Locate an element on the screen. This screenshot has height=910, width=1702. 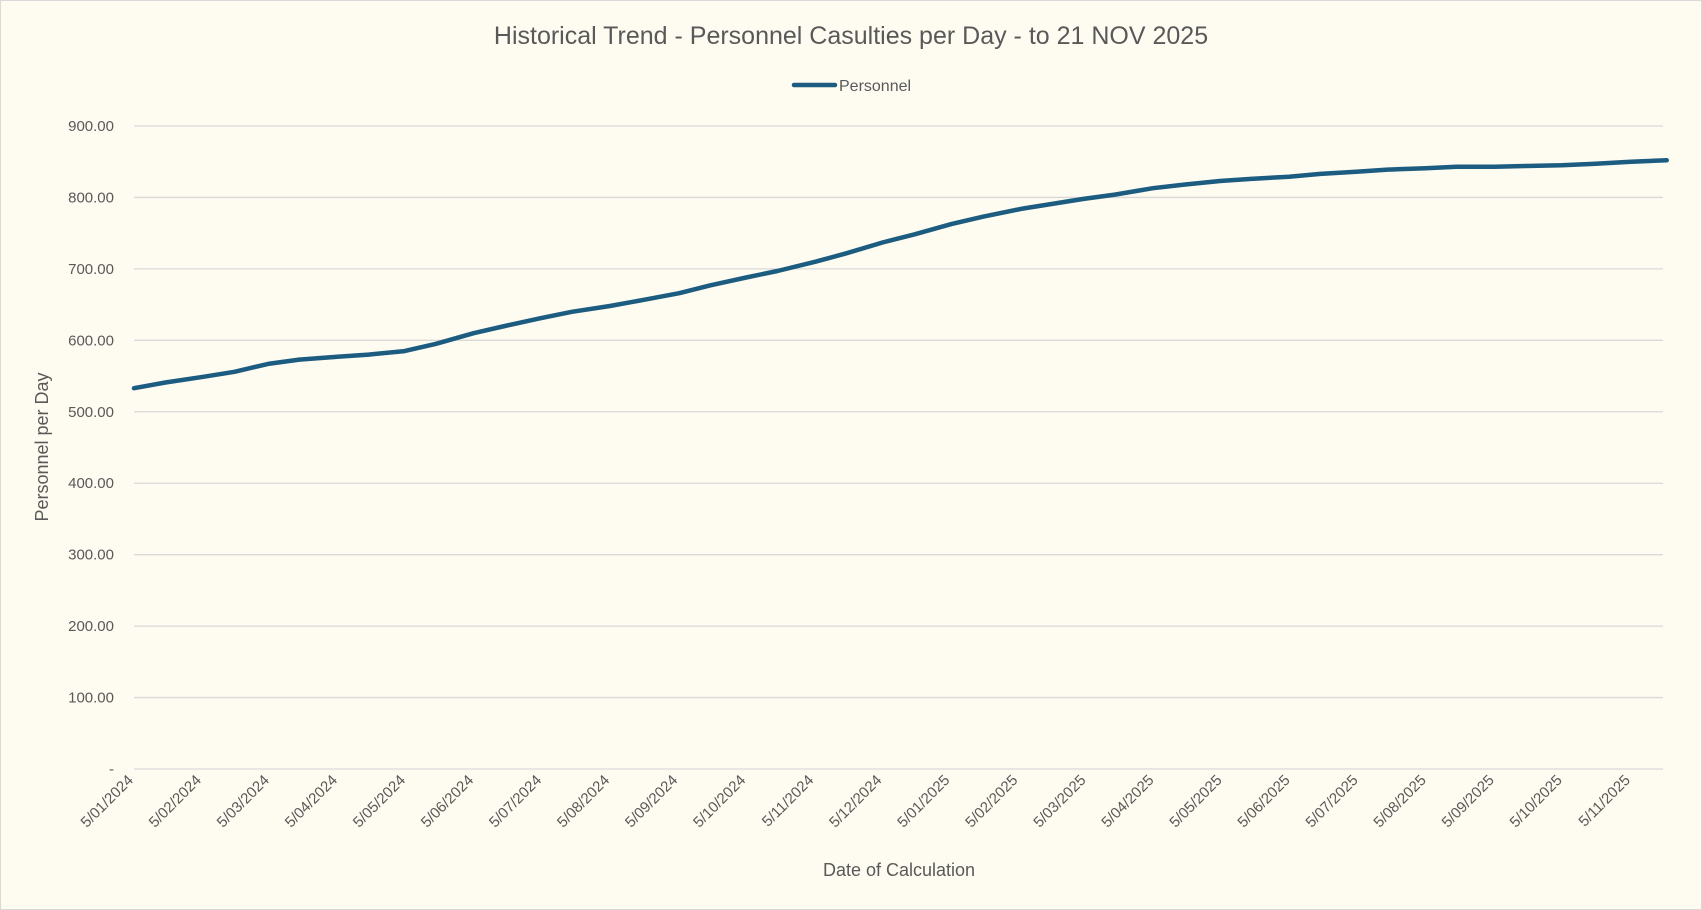
legend: Personnel is located at coordinates (851, 86).